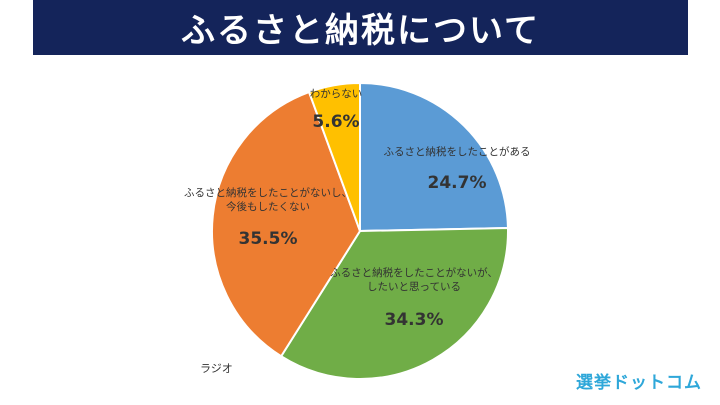 The height and width of the screenshot is (405, 720). Describe the element at coordinates (336, 94) in the screenshot. I see `slice-label-4-line-1: わからない` at that location.